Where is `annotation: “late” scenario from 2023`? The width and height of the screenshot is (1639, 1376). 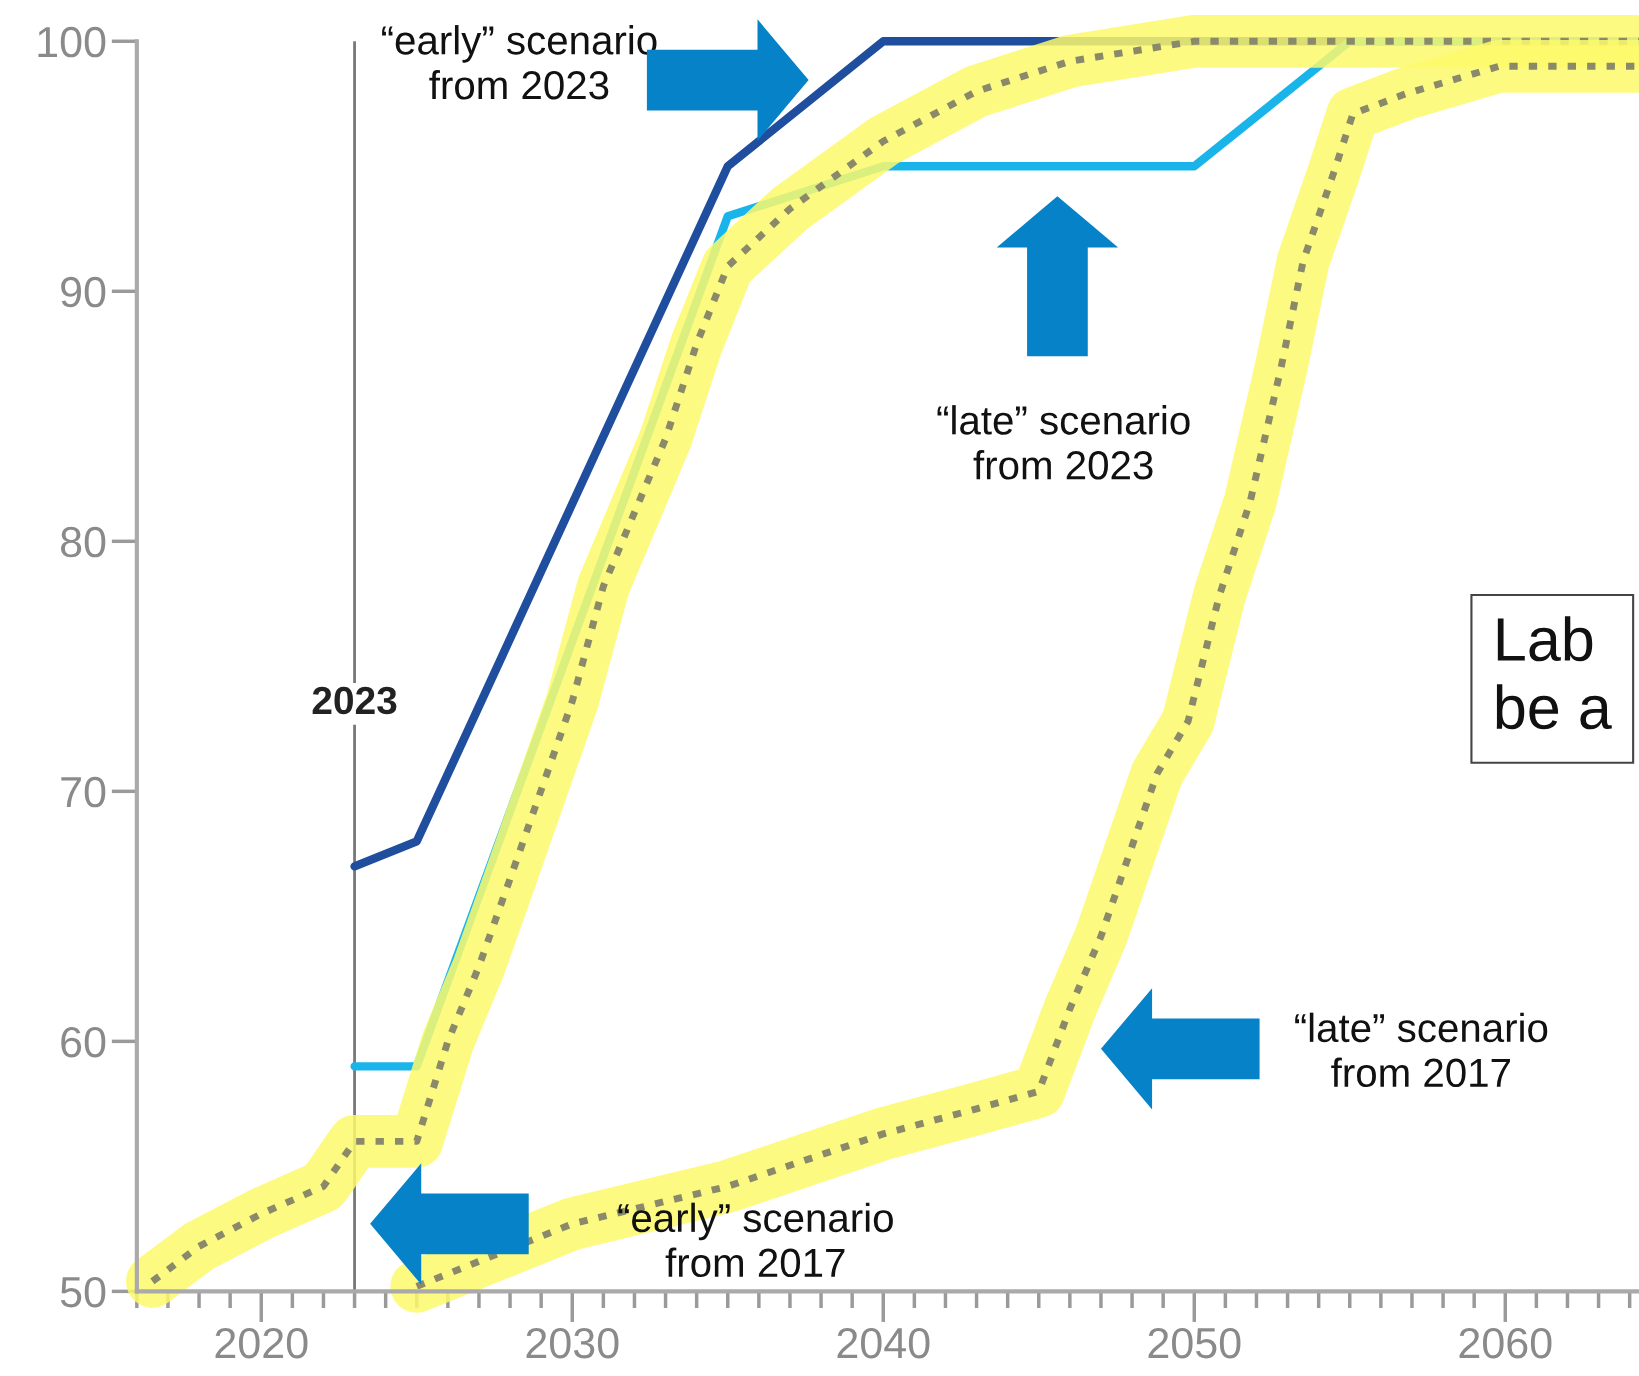
annotation: “late” scenario from 2023 is located at coordinates (1063, 442).